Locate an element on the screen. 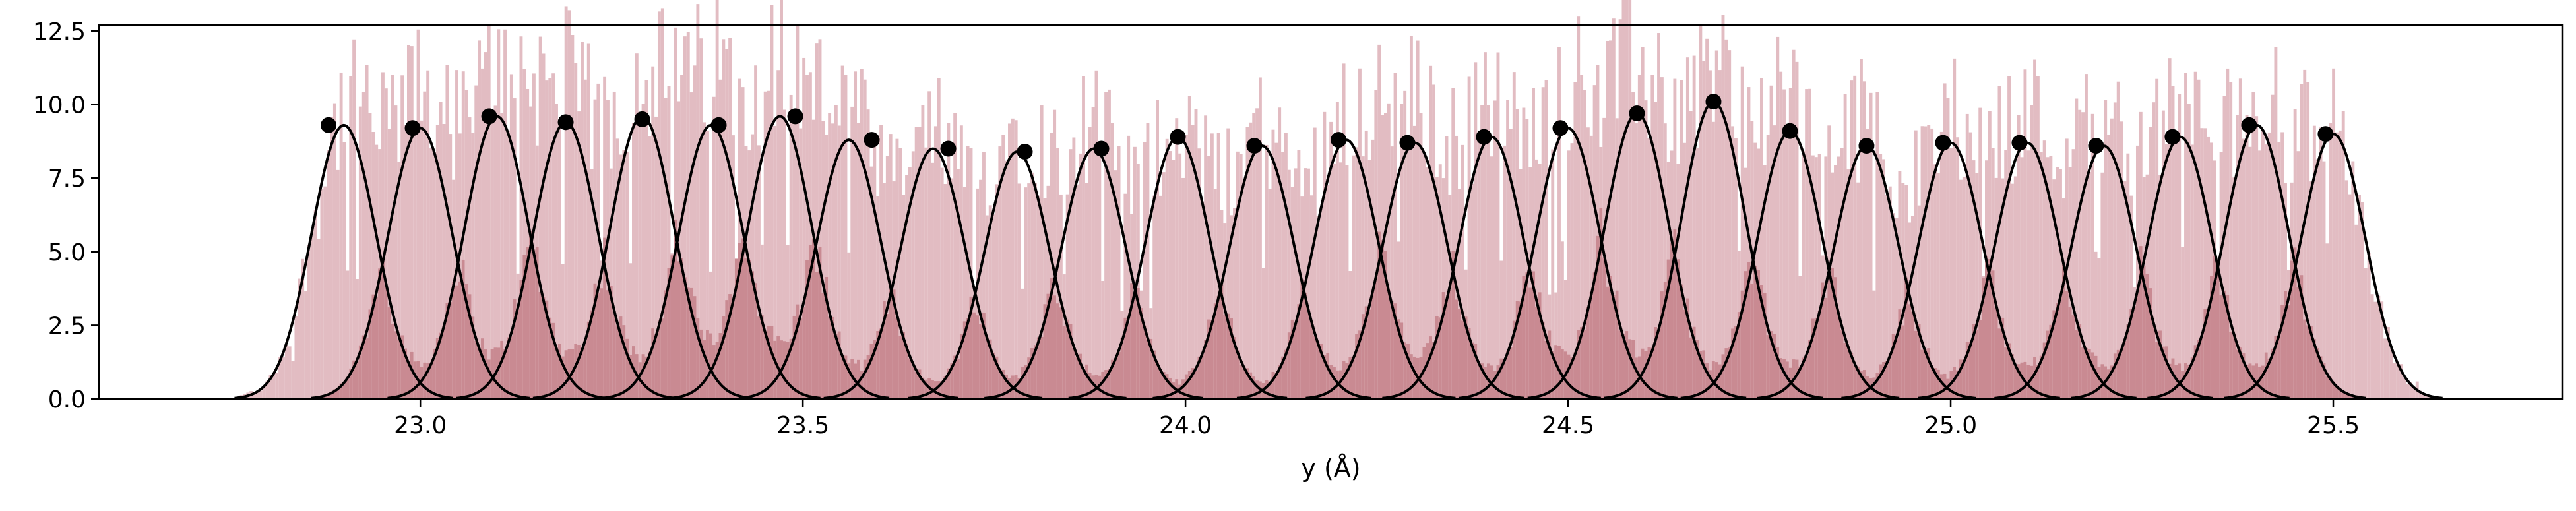  y-tick-label: 10.0 is located at coordinates (59, 105).